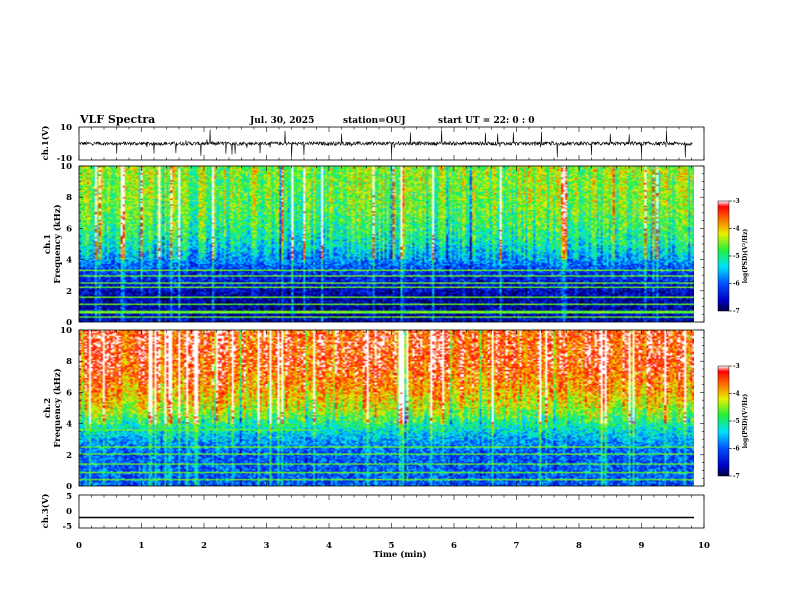 This screenshot has height=612, width=792. Describe the element at coordinates (745, 256) in the screenshot. I see `ch1-colorbar-label: log(PSD)(V²/Hz)` at that location.